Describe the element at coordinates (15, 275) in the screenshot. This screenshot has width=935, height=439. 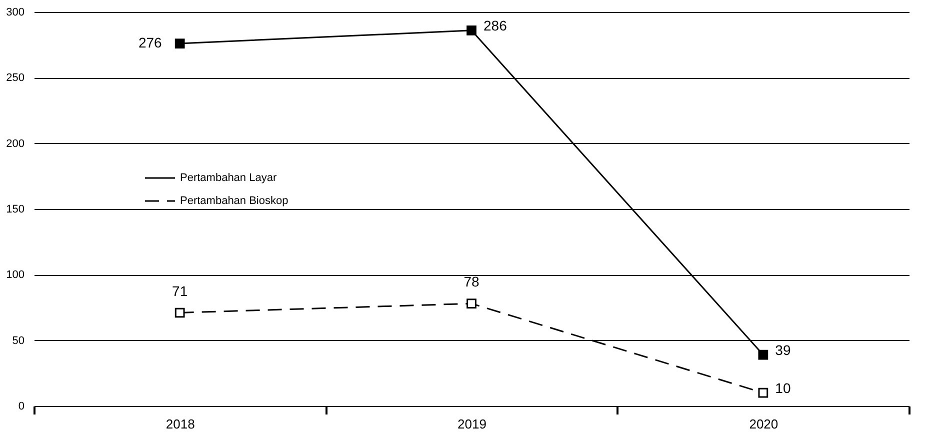
I see `y-tick-label: 100` at that location.